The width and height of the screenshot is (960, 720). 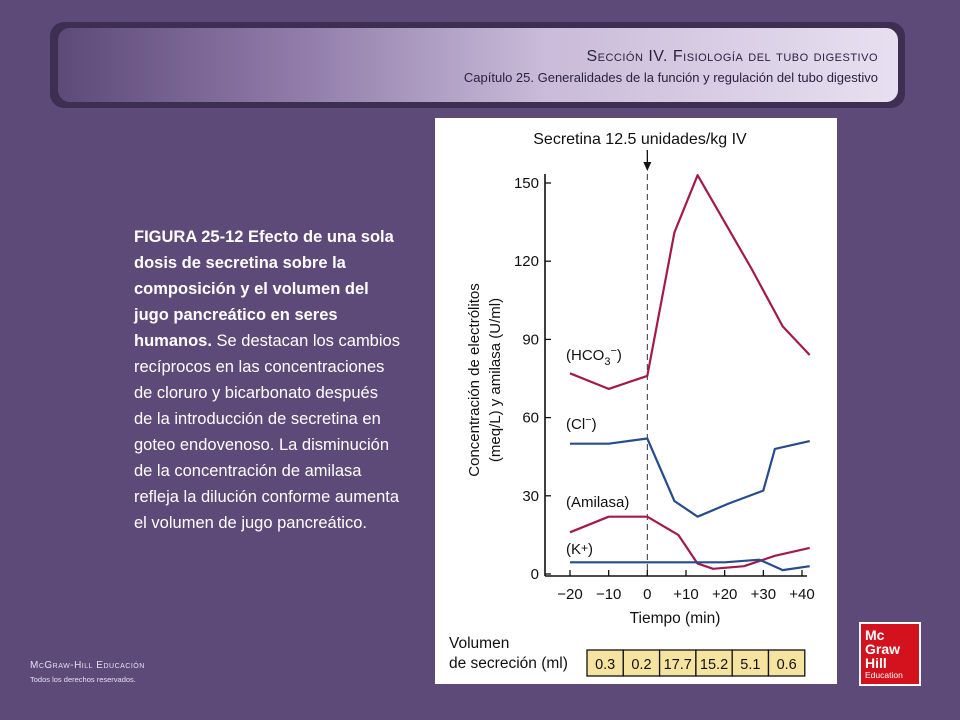 I want to click on volume-cell-value: 0.6, so click(x=787, y=665).